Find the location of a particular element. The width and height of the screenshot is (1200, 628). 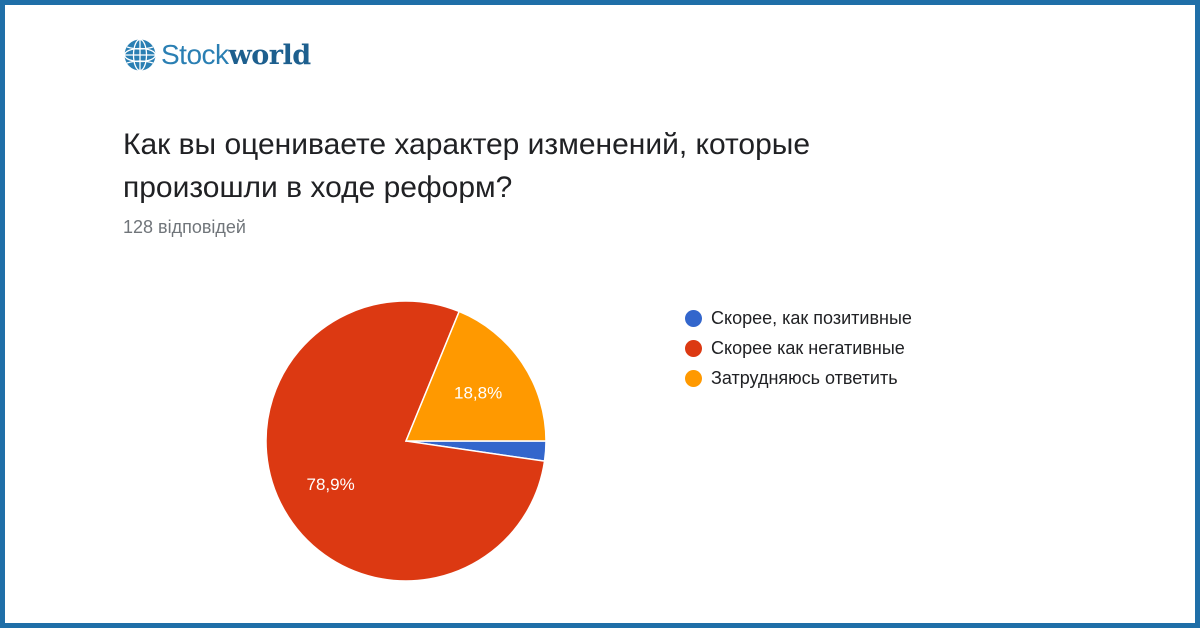

brand-name-bold: world is located at coordinates (270, 55).